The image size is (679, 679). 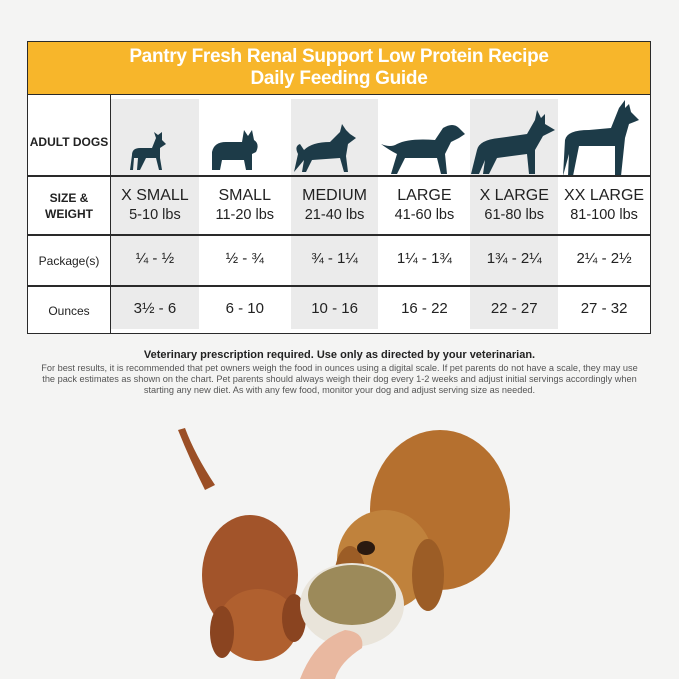 What do you see at coordinates (147, 151) in the screenshot?
I see `chihuahua-silhouette-icon` at bounding box center [147, 151].